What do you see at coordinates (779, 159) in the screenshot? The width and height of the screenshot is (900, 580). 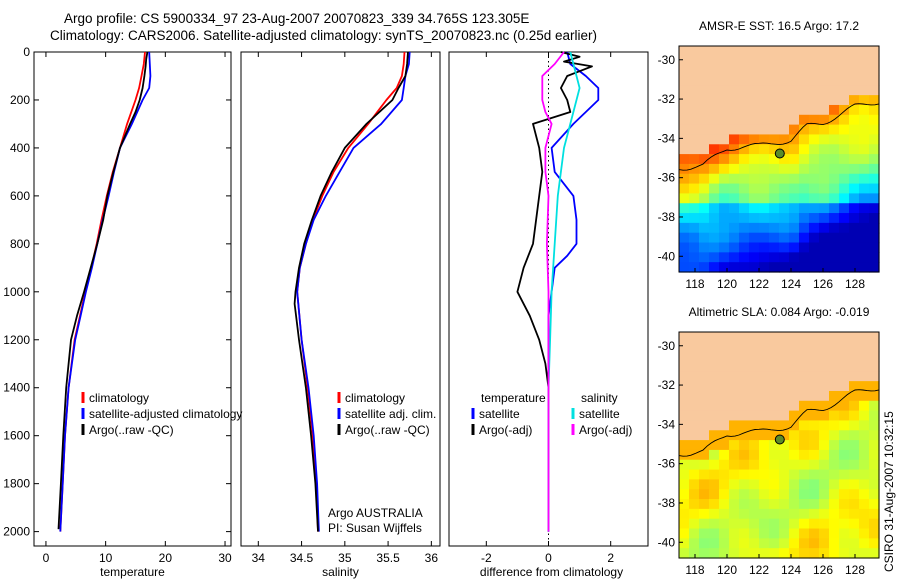 I see `sst_map-frame` at bounding box center [779, 159].